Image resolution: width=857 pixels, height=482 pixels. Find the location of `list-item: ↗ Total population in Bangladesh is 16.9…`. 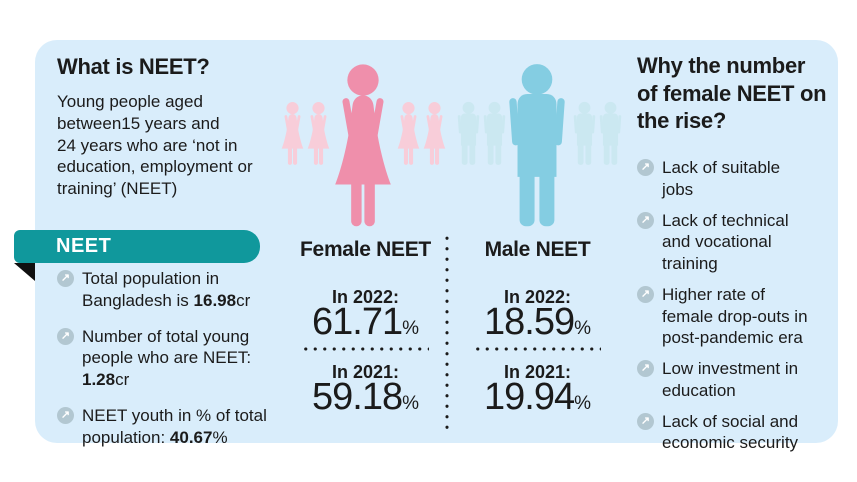

list-item: ↗ Total population in Bangladesh is 16.9… is located at coordinates (168, 290).